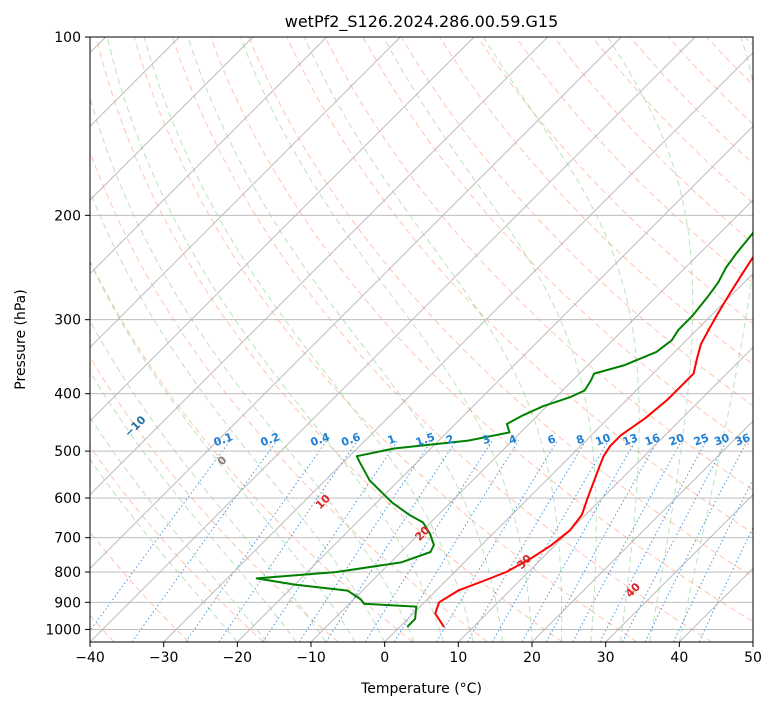 The image size is (775, 708). Describe the element at coordinates (67, 321) in the screenshot. I see `y-tick-label: 300` at that location.